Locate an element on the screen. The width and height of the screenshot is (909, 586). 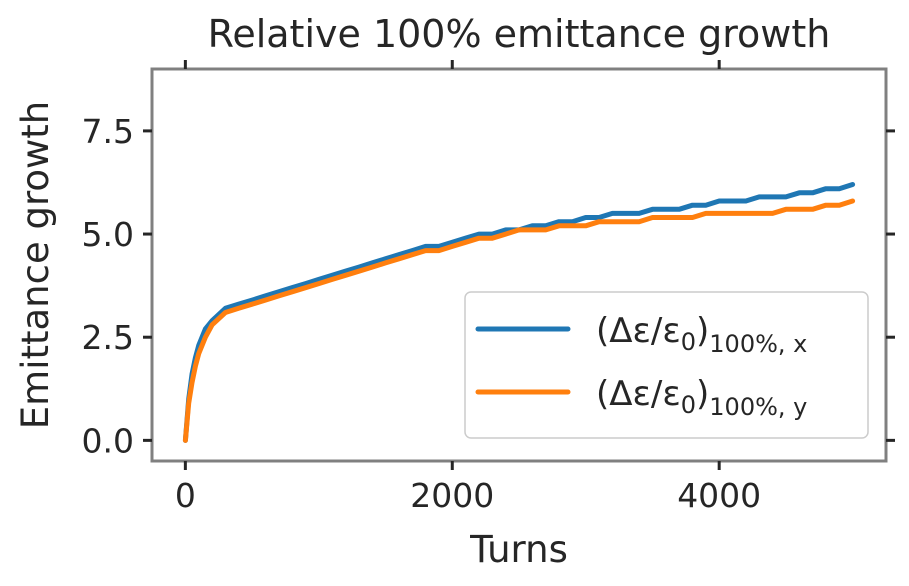
y-tick-label-0: 0.0 is located at coordinates (108, 440).